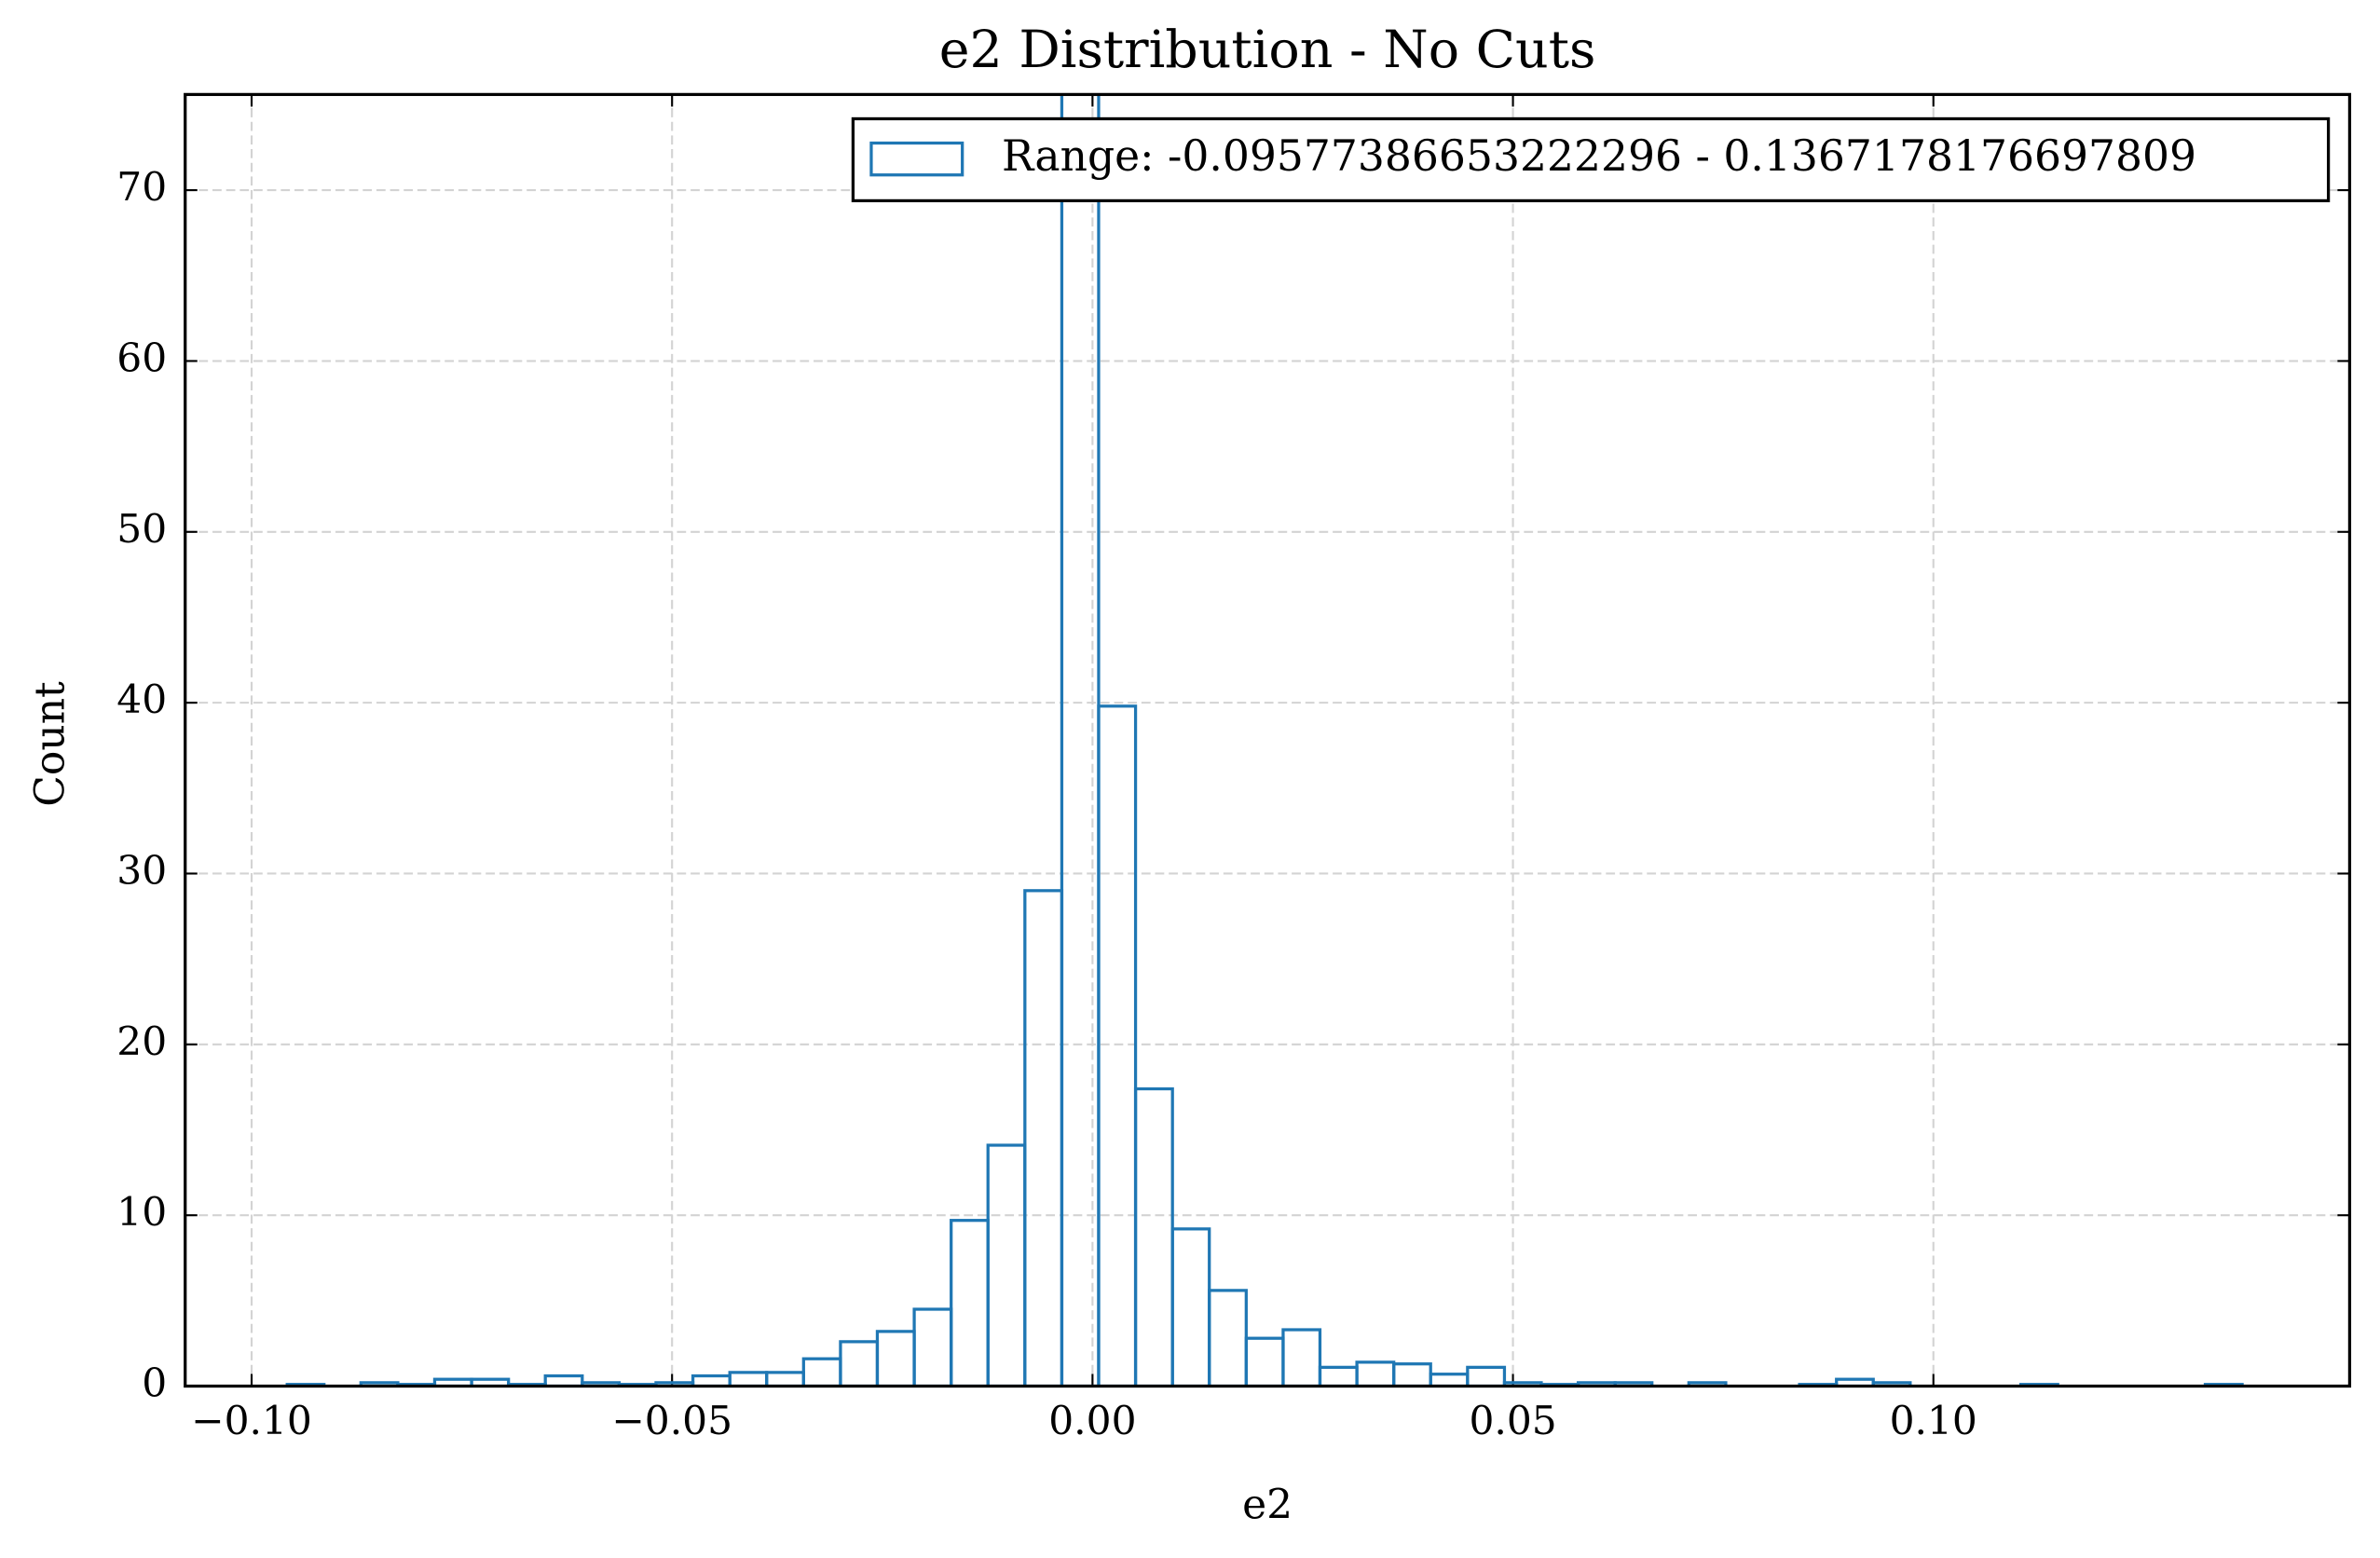 The height and width of the screenshot is (1558, 2380). I want to click on y-tick-label: 10, so click(141, 1212).